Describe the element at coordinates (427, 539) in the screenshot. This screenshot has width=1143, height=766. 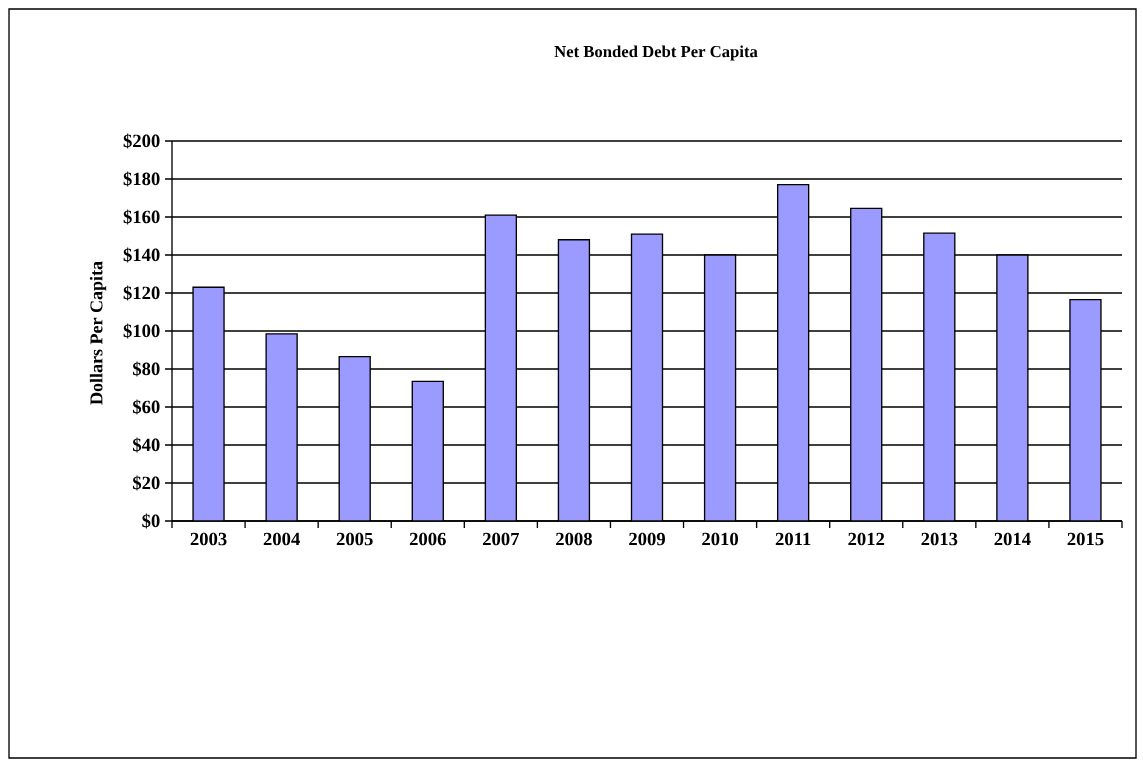
I see `x-tick-label: 2006` at that location.